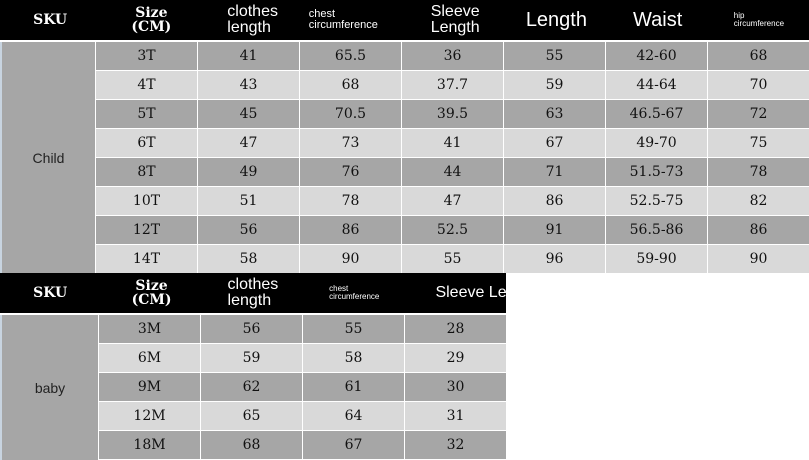 Image resolution: width=809 pixels, height=460 pixels. Describe the element at coordinates (353, 387) in the screenshot. I see `table-cell: 61` at that location.